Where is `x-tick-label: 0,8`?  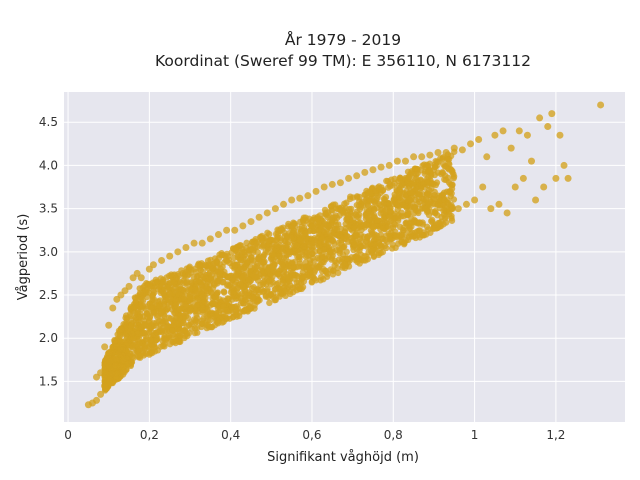 x-tick-label: 0,8 is located at coordinates (393, 435).